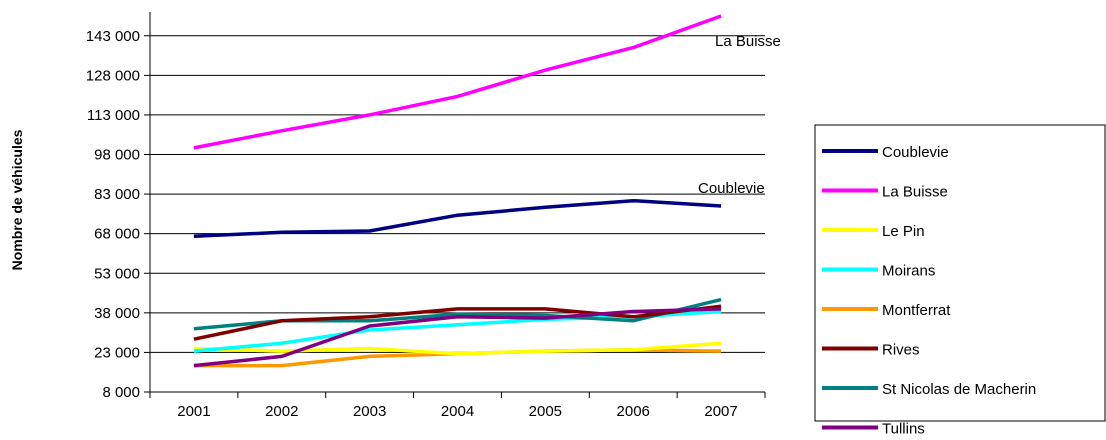 The height and width of the screenshot is (440, 1106). What do you see at coordinates (117, 234) in the screenshot?
I see `y-tick-label: 68 000` at bounding box center [117, 234].